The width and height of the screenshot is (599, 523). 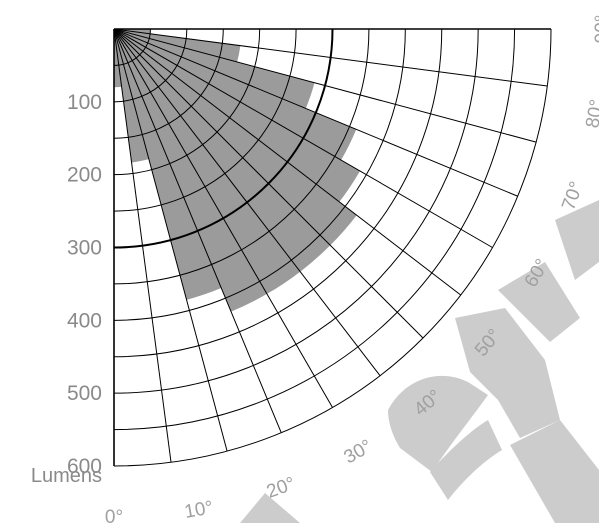 I want to click on radial-unit-label: Lumens, so click(x=66, y=476).